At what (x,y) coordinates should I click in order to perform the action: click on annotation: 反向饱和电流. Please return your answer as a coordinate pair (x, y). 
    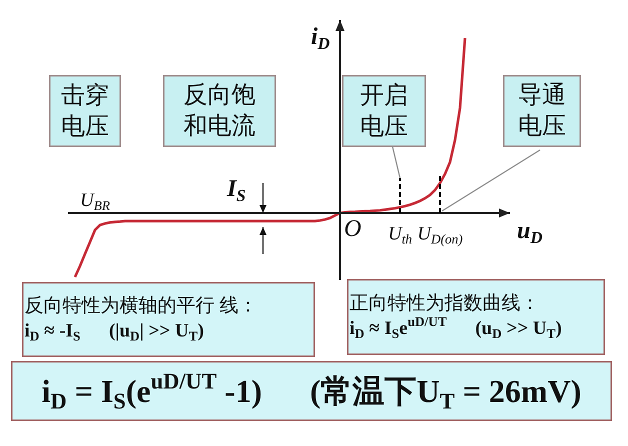
    Looking at the image, I should click on (220, 111).